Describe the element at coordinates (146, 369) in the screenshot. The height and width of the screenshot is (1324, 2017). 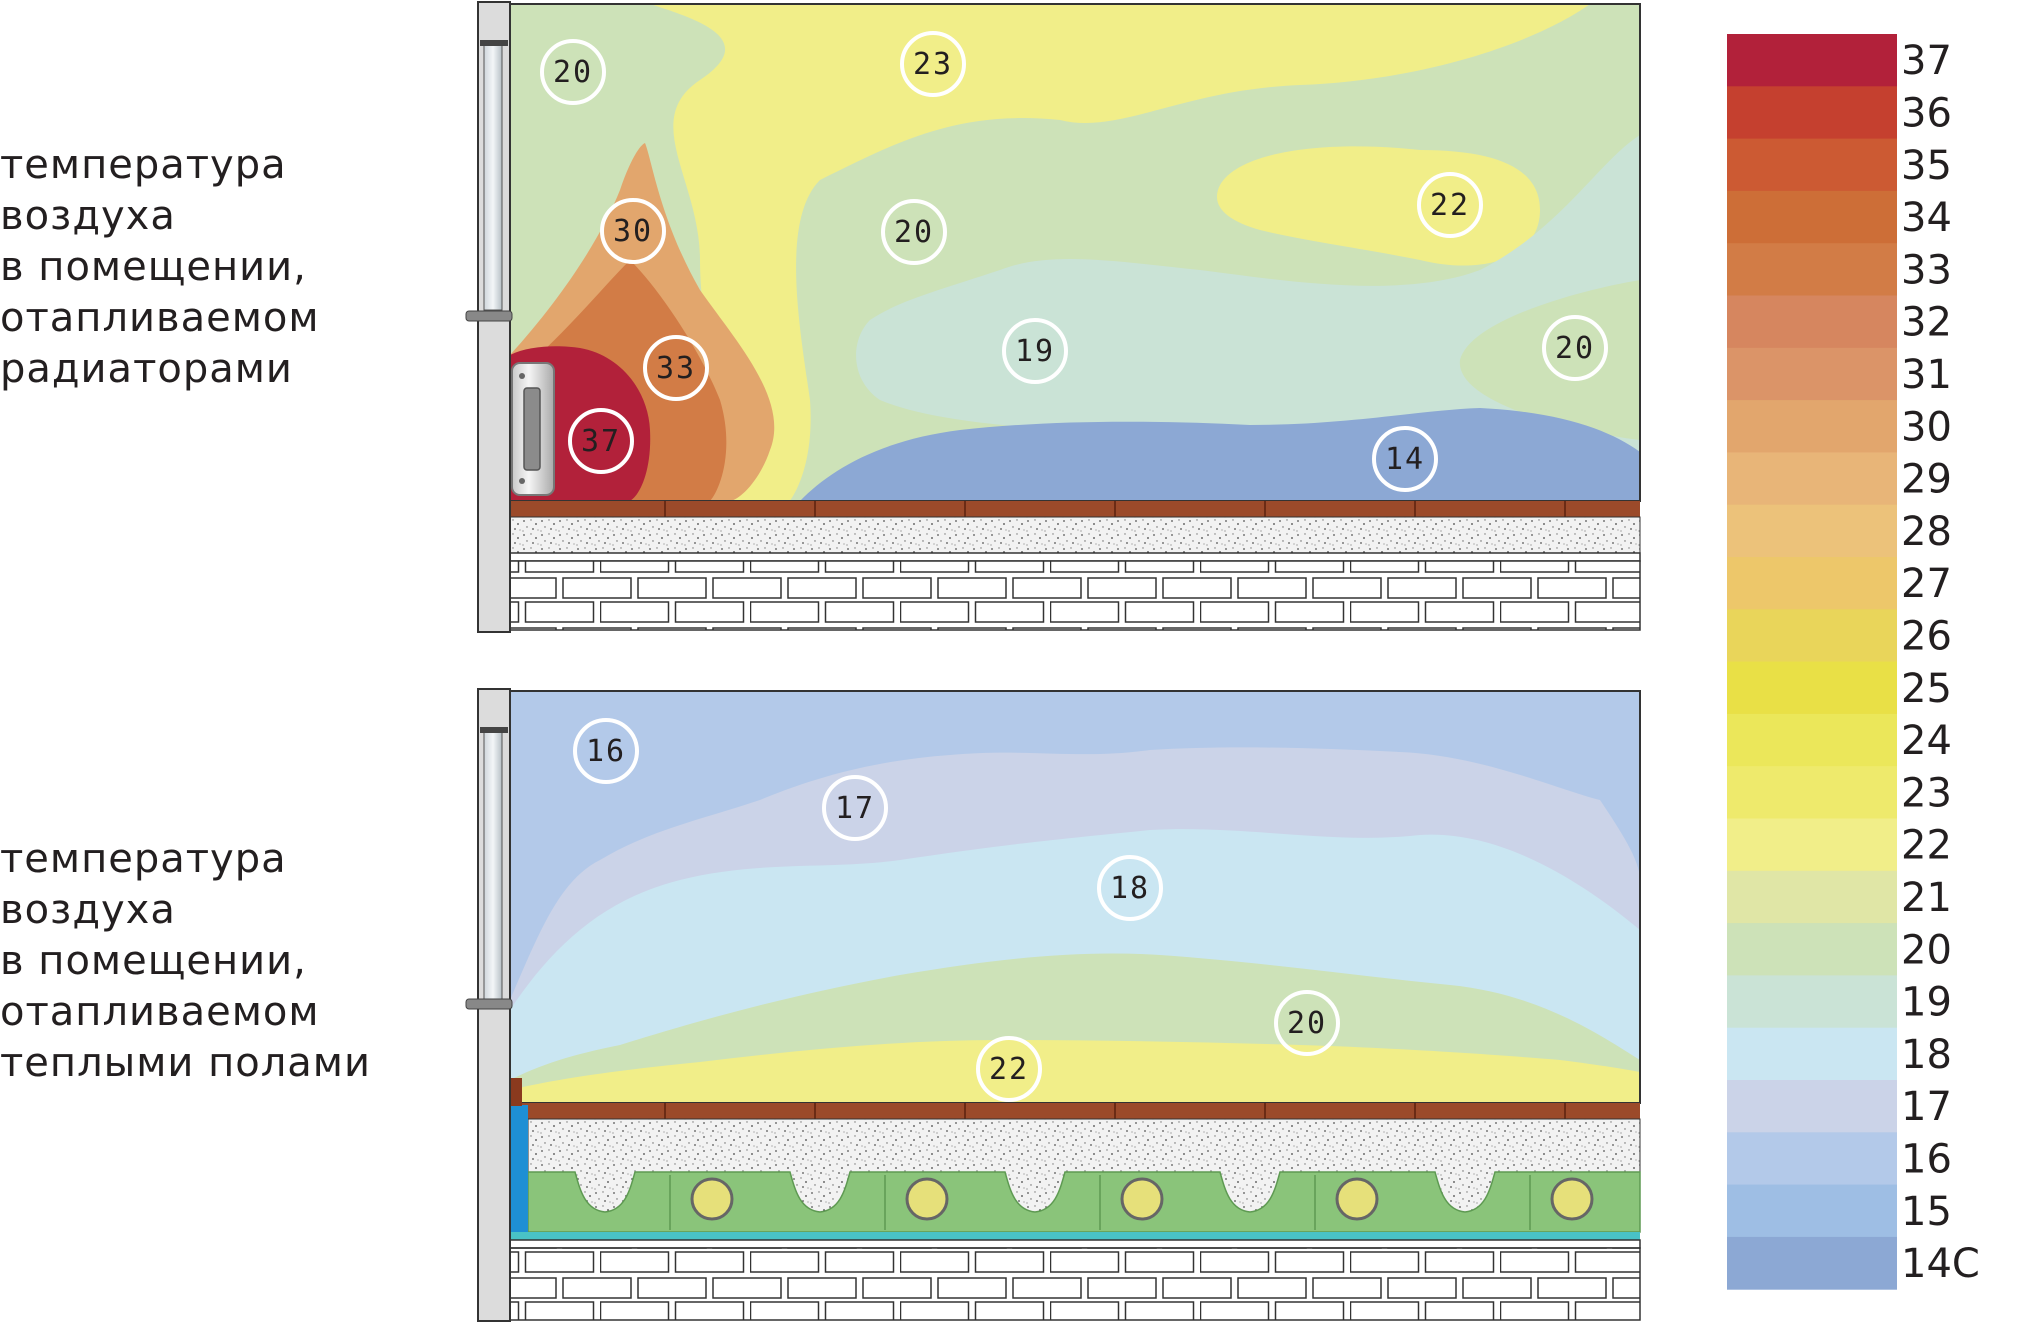
I see `caption-radiators-line: радиаторами` at that location.